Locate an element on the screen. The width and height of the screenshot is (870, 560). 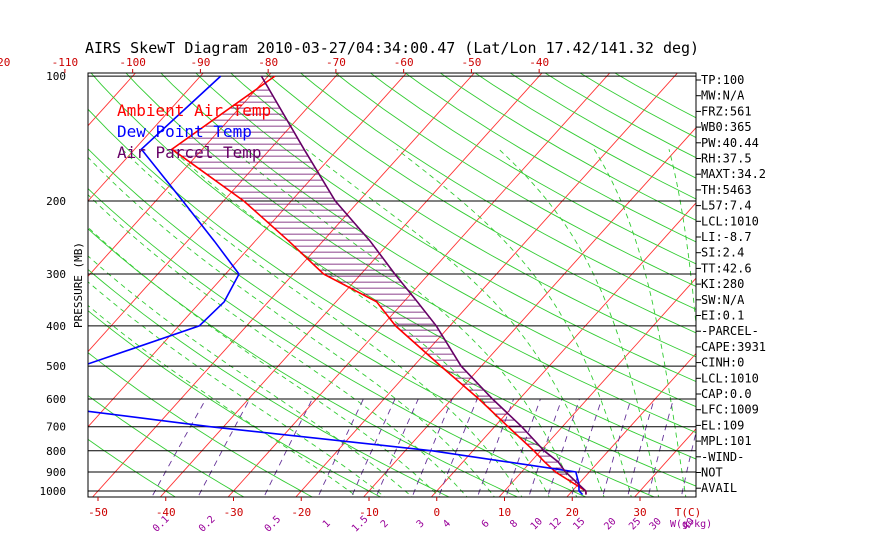
pressure-tick-label: 400 is located at coordinates (56, 326).